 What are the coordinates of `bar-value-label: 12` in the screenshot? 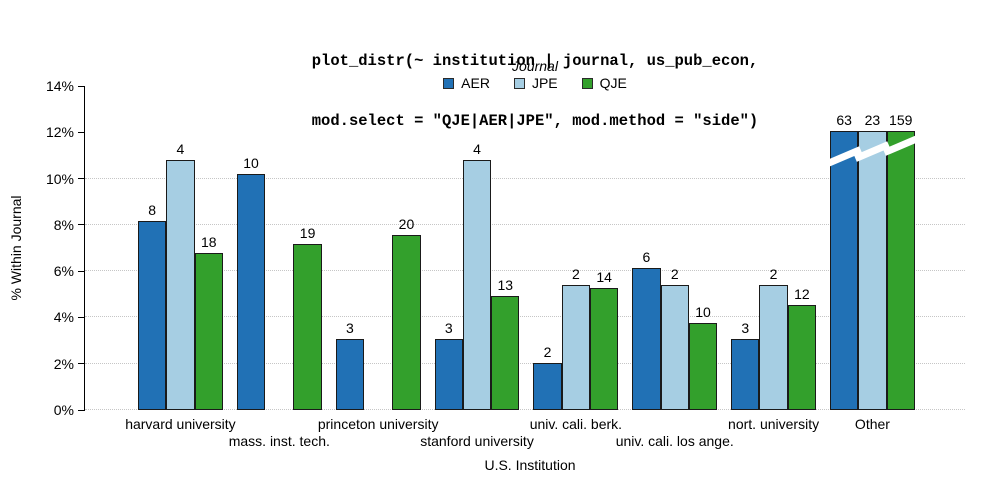 It's located at (802, 294).